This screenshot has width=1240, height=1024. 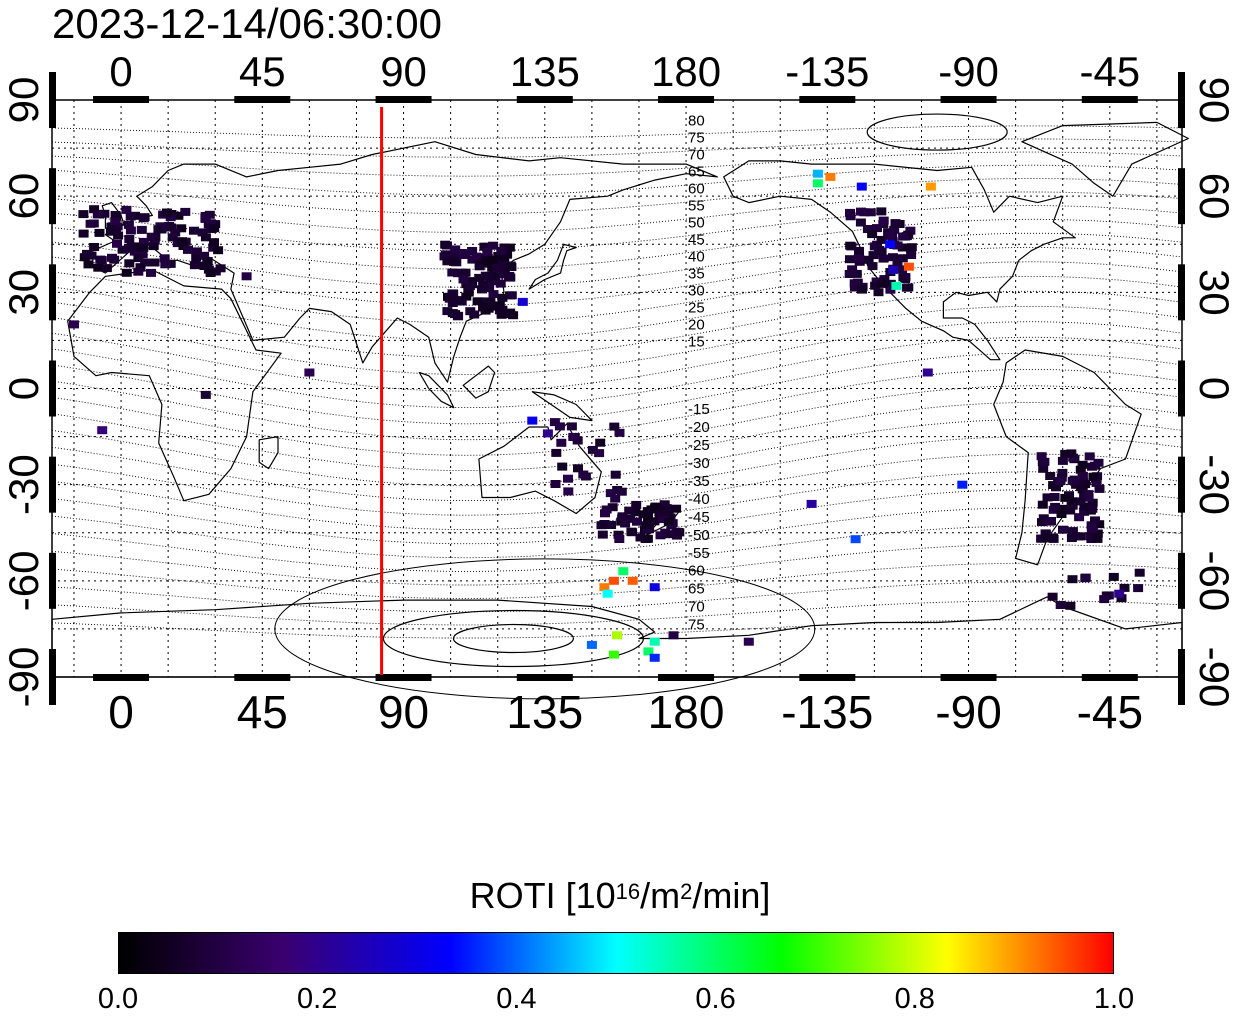 I want to click on geomag-label: 70, so click(x=696, y=155).